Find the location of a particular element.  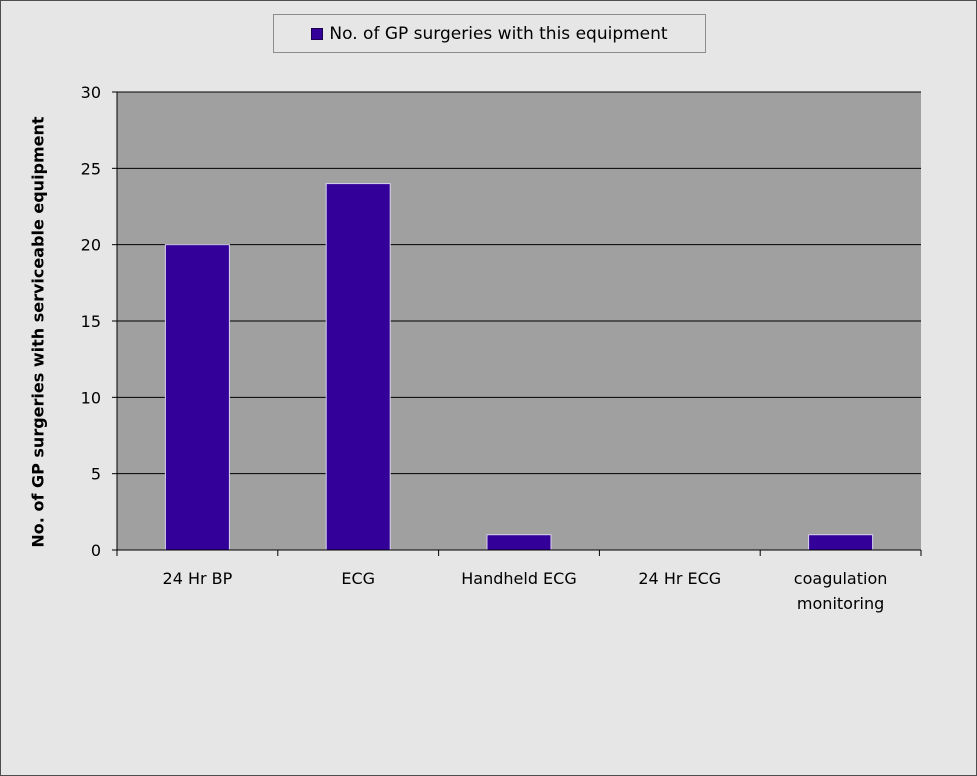

x-tick-label: monitoring is located at coordinates (840, 603).